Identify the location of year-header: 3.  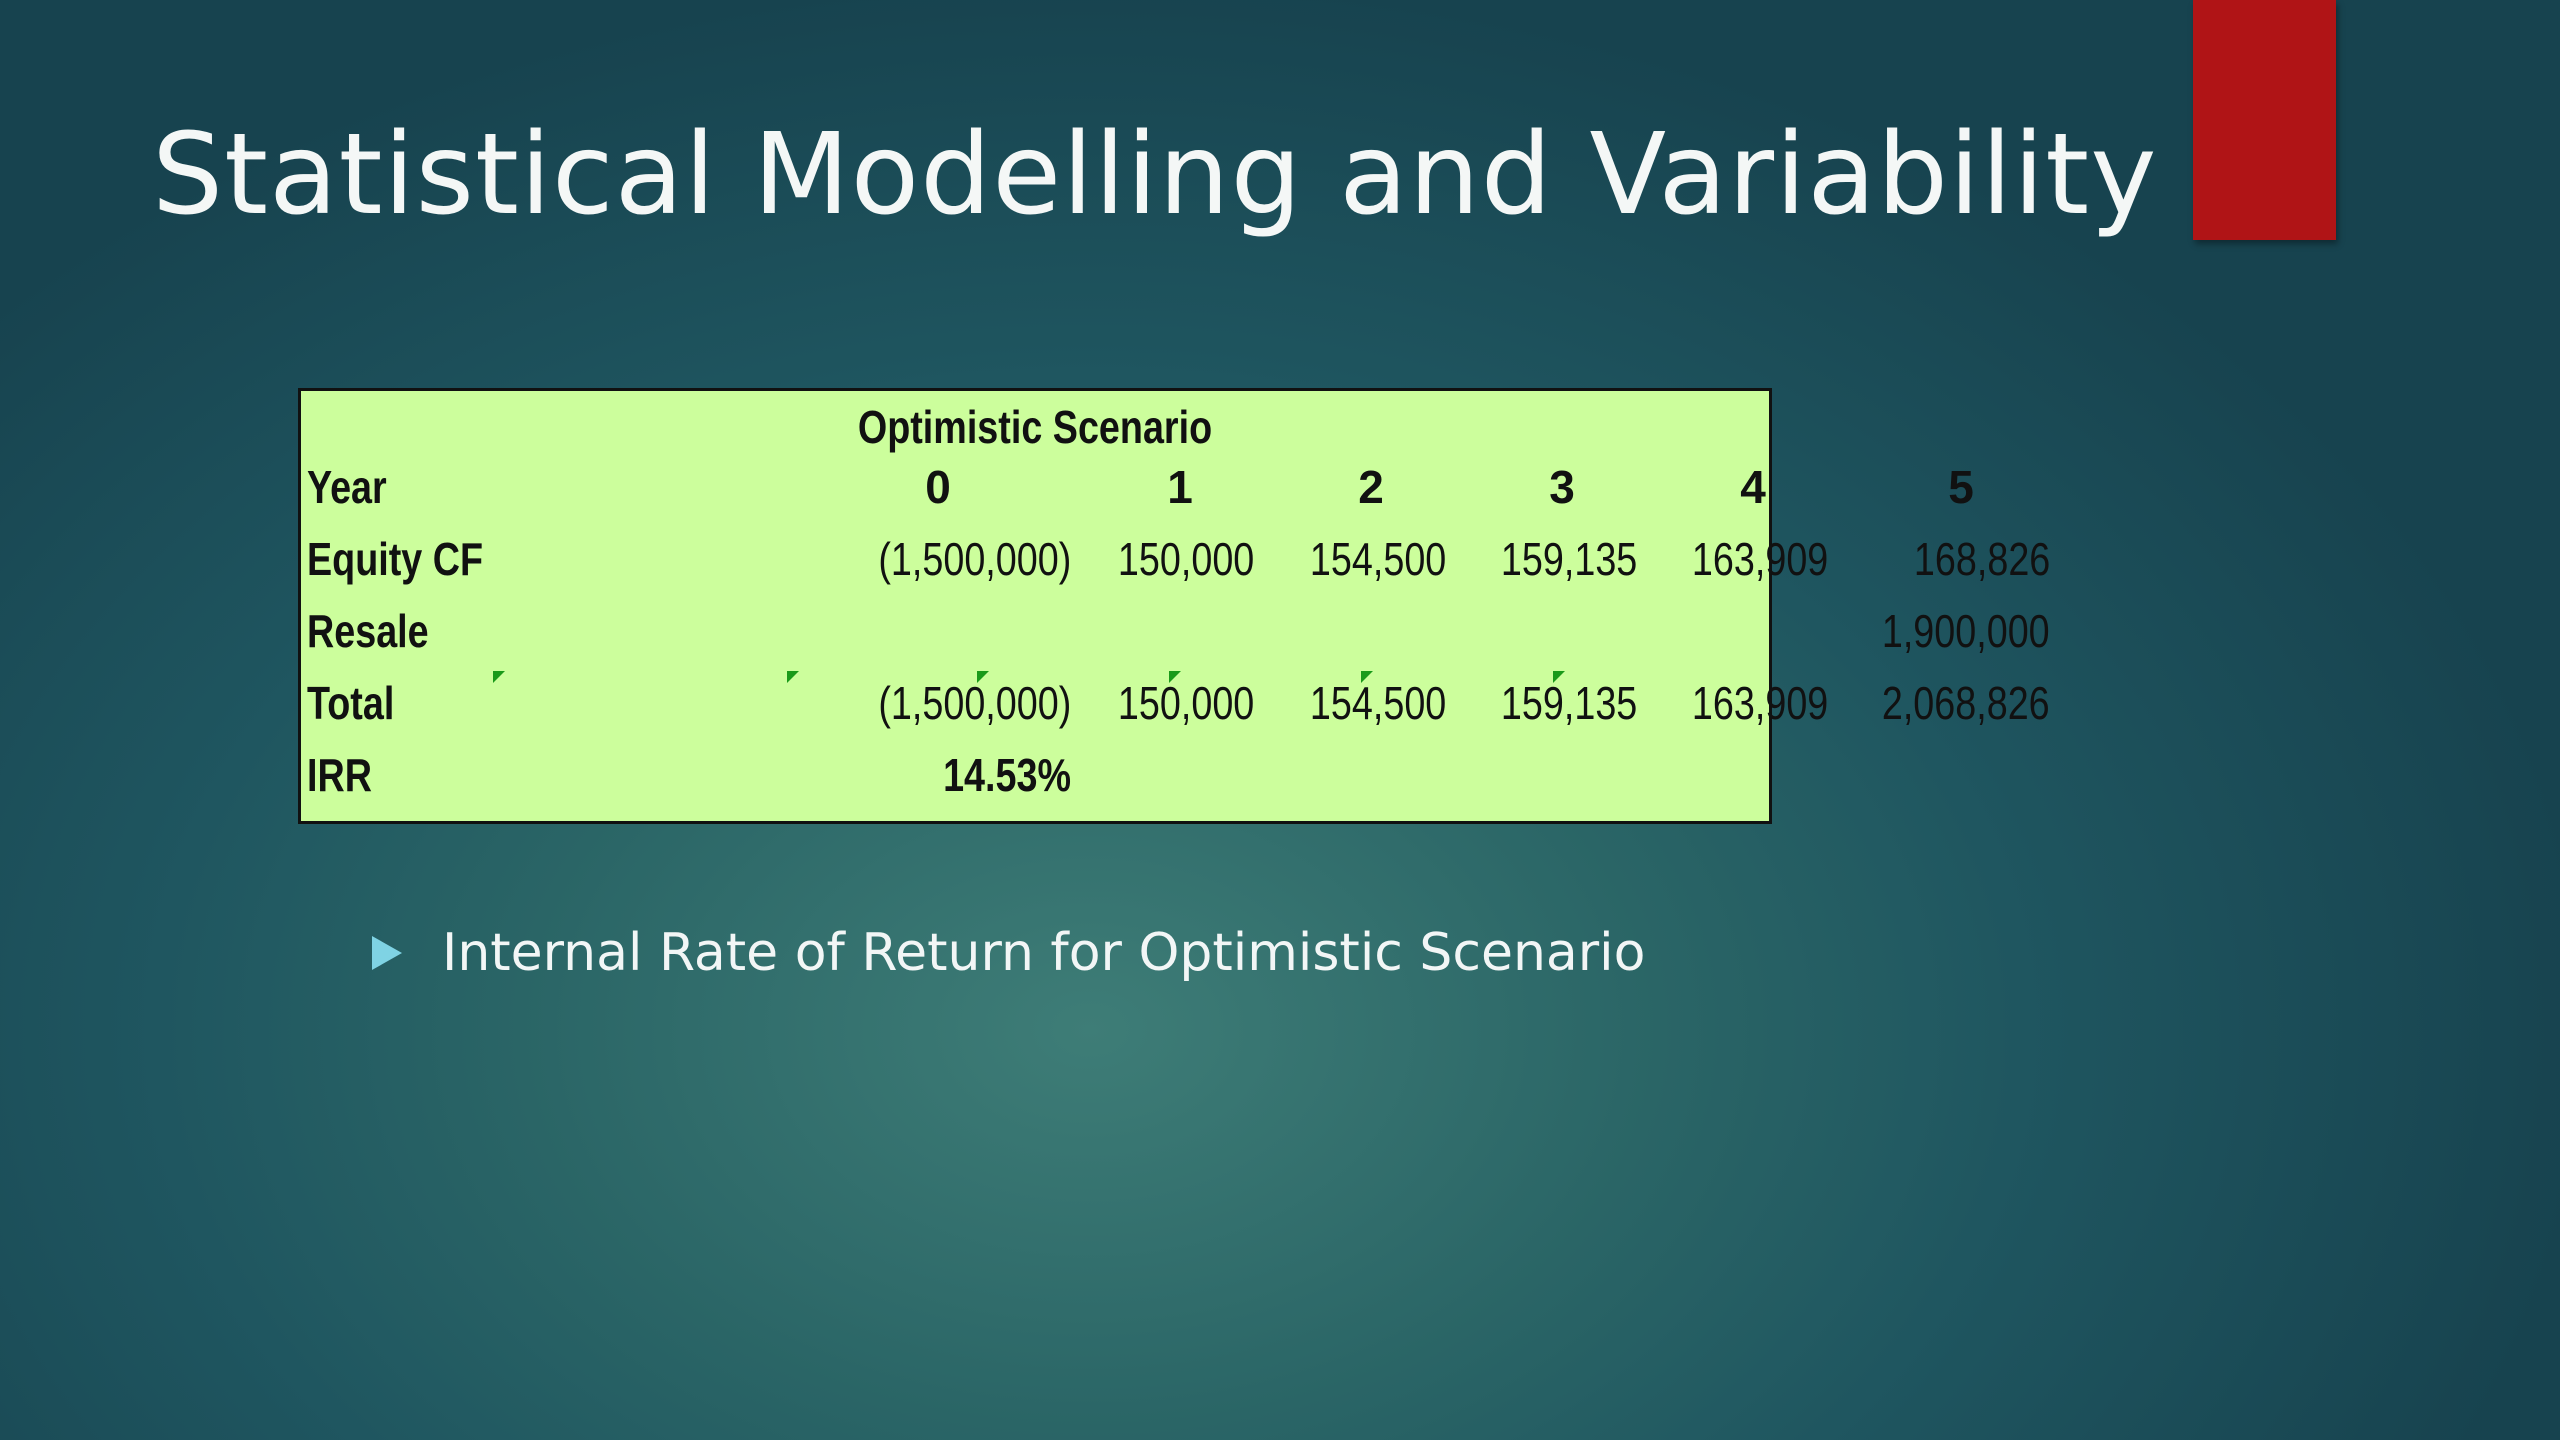
(1562, 487).